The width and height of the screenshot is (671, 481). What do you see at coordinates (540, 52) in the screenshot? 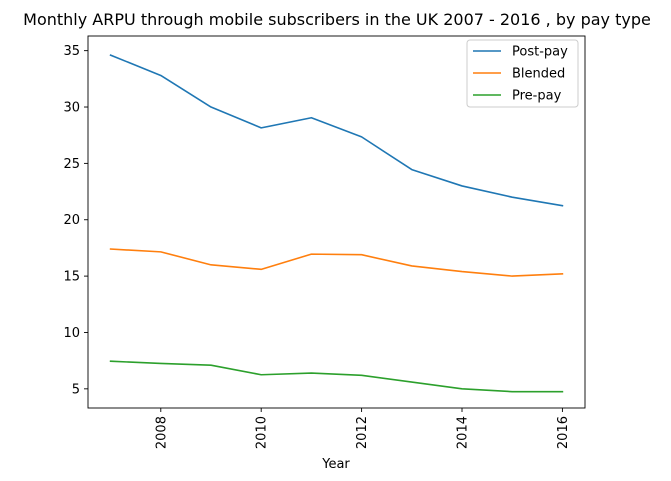
I see `legend-label-post-pay: Post-pay` at bounding box center [540, 52].